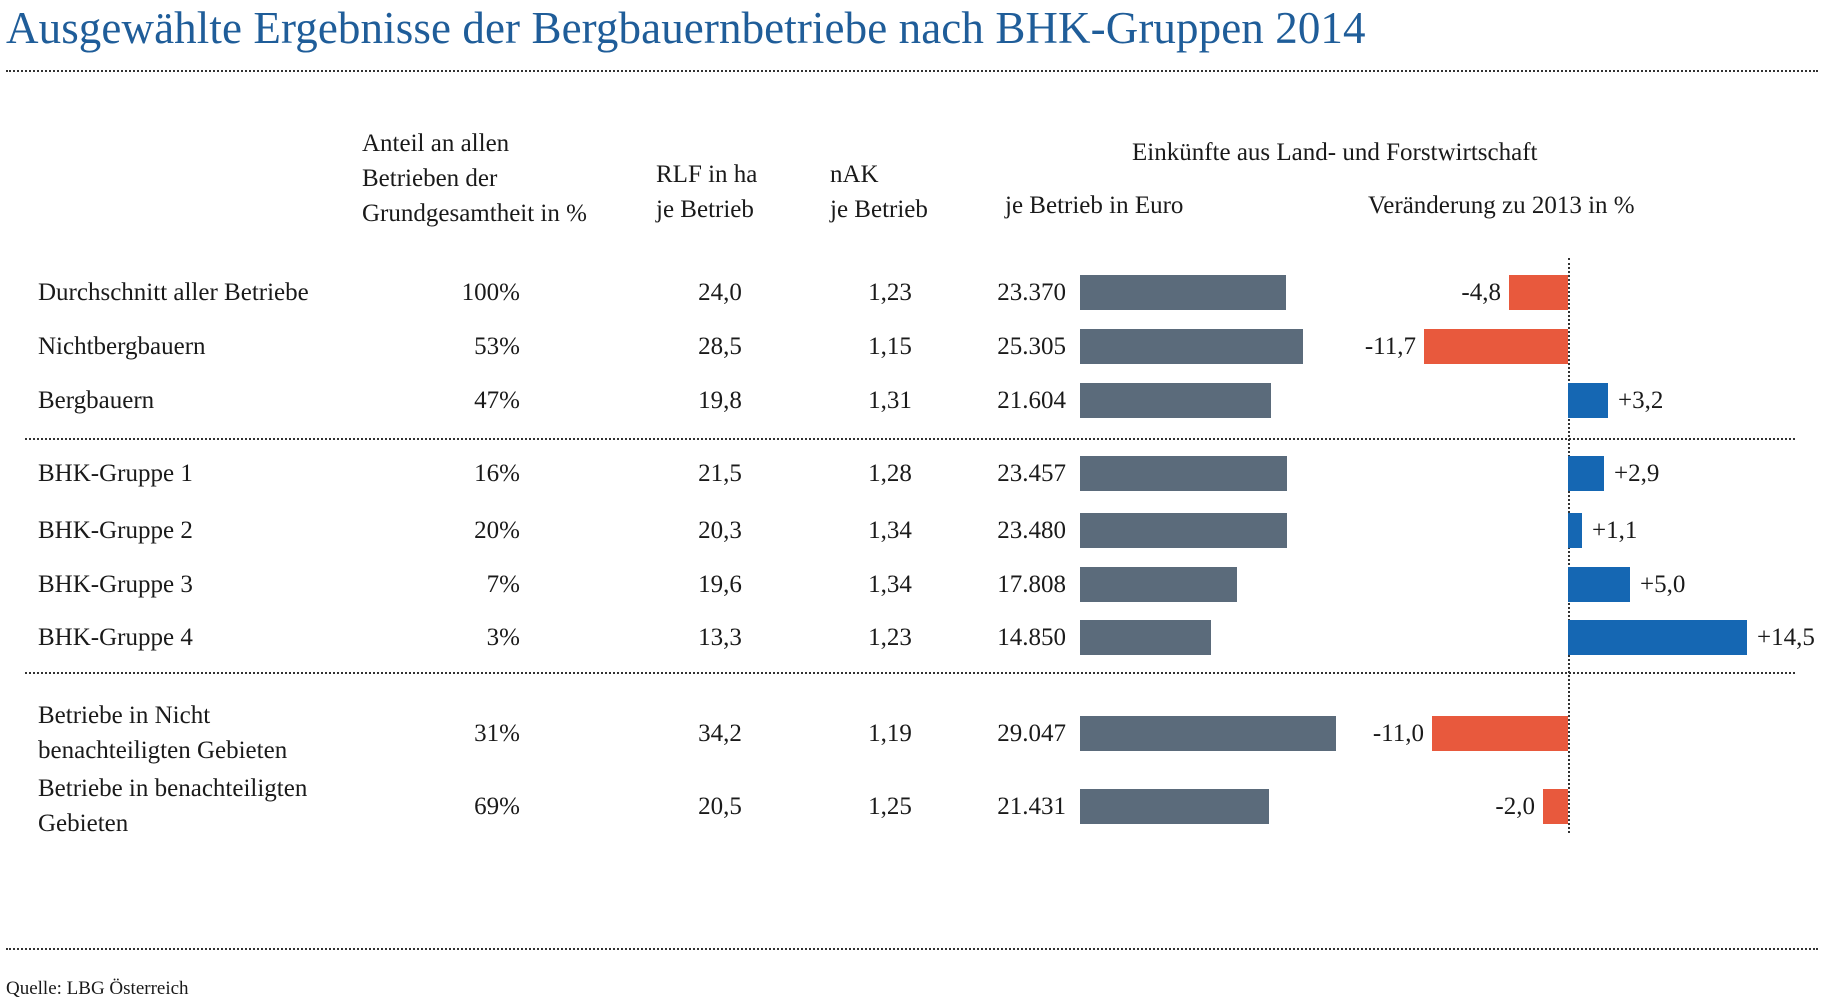 The height and width of the screenshot is (1004, 1825). Describe the element at coordinates (720, 400) in the screenshot. I see `rlf-value: 19,8` at that location.